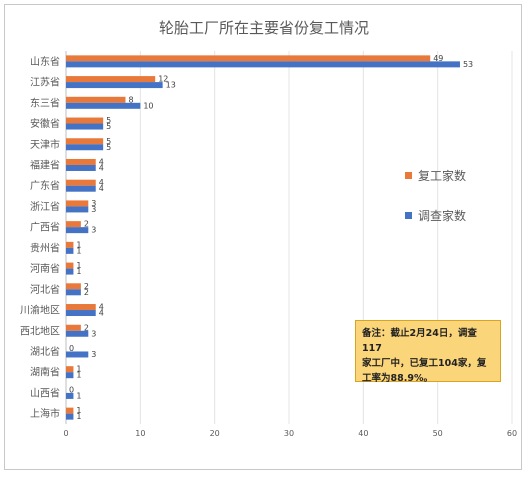  What do you see at coordinates (45, 392) in the screenshot?
I see `category-label: 山西省` at bounding box center [45, 392].